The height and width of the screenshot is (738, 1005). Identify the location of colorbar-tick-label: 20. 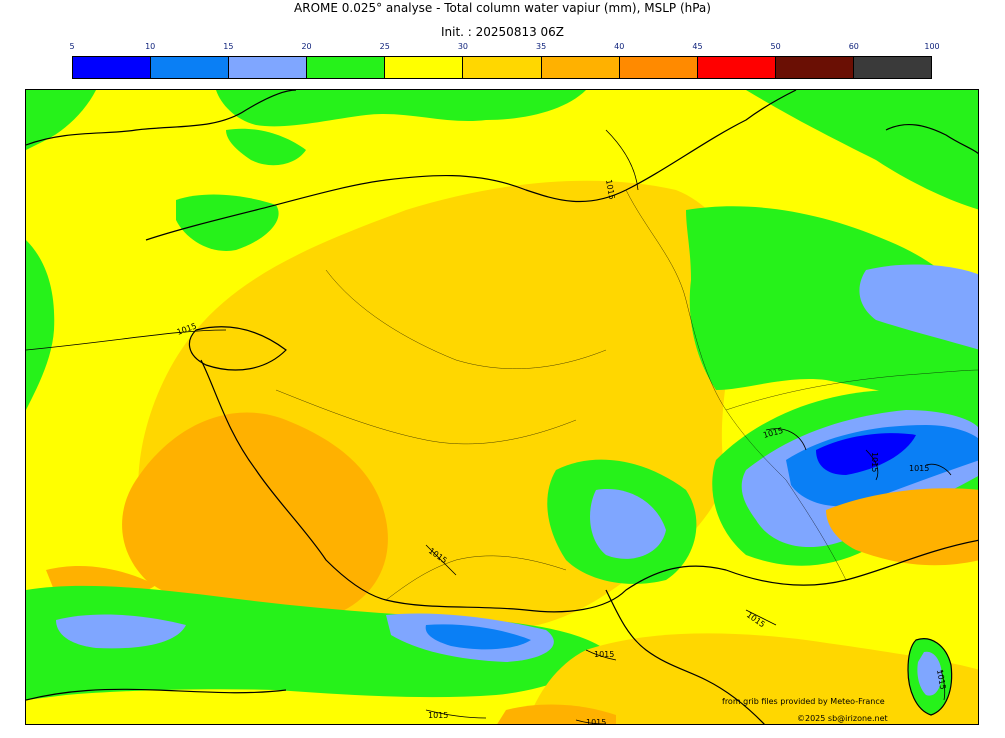
(306, 46).